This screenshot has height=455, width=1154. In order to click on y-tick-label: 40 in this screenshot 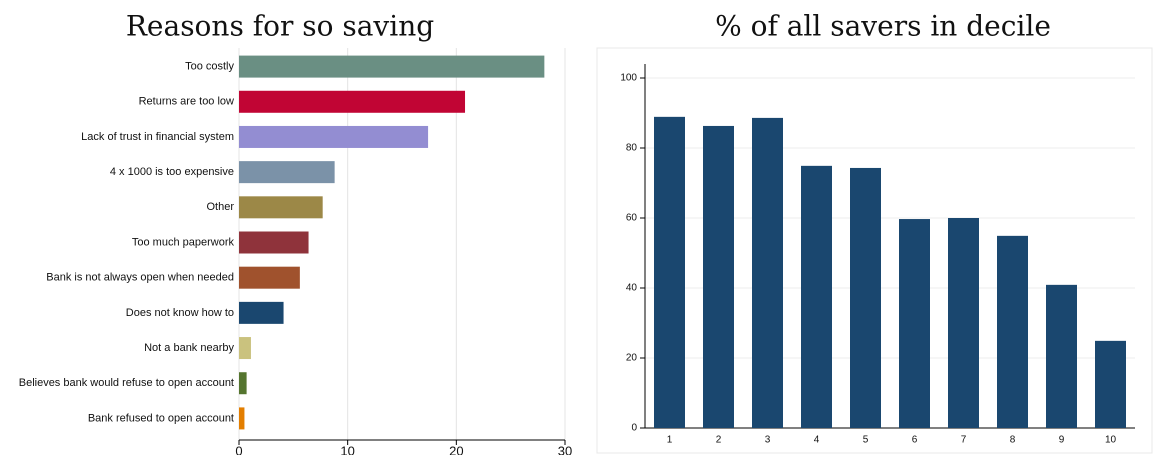, I will do `click(632, 288)`.